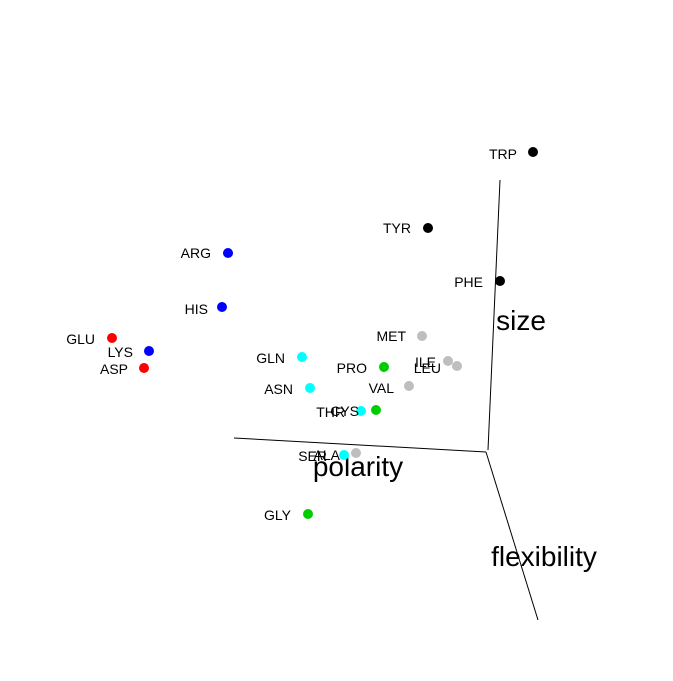  What do you see at coordinates (468, 282) in the screenshot?
I see `point-label-phe: PHE` at bounding box center [468, 282].